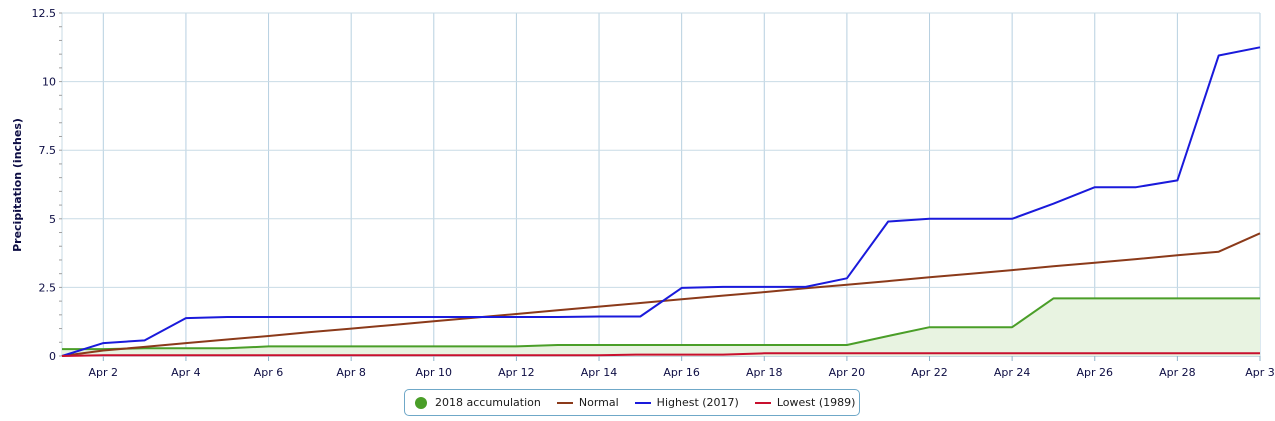 This screenshot has height=421, width=1275. What do you see at coordinates (49, 82) in the screenshot?
I see `y-tick-label: 10` at bounding box center [49, 82].